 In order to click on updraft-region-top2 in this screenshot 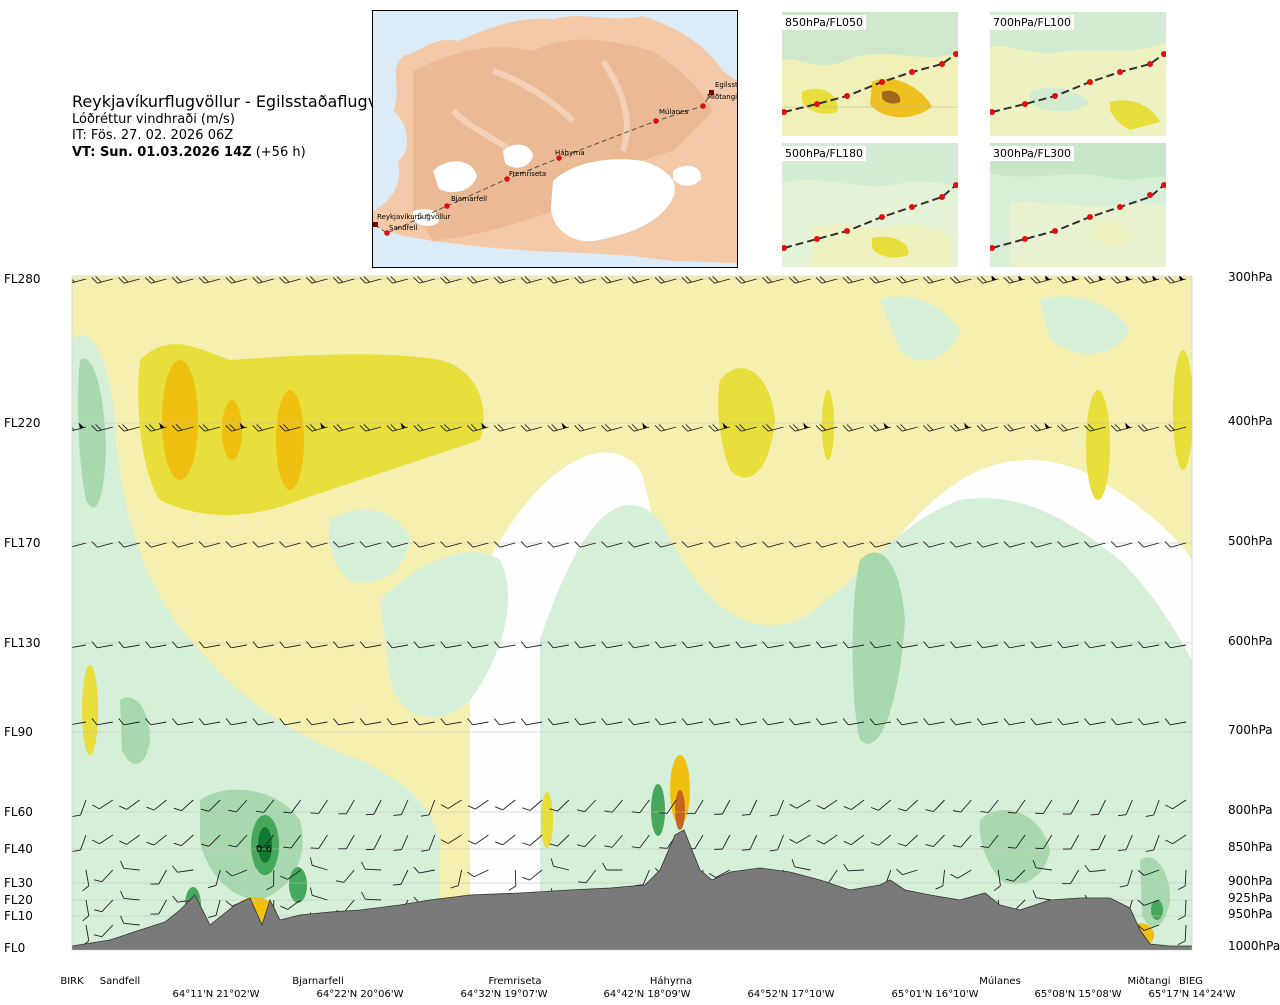, I will do `click(1085, 325)`.